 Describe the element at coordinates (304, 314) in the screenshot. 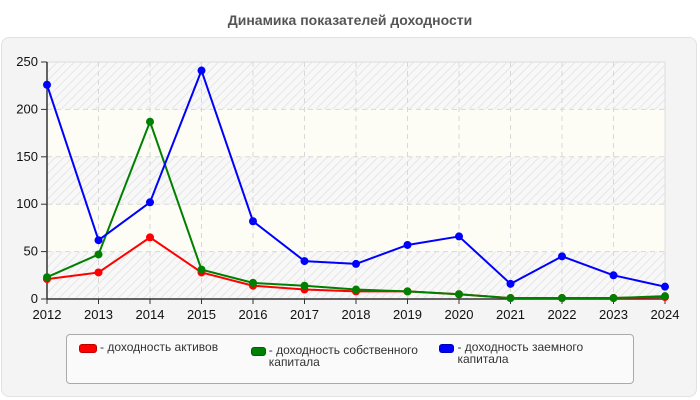

I see `x-tick-label: 2017` at that location.